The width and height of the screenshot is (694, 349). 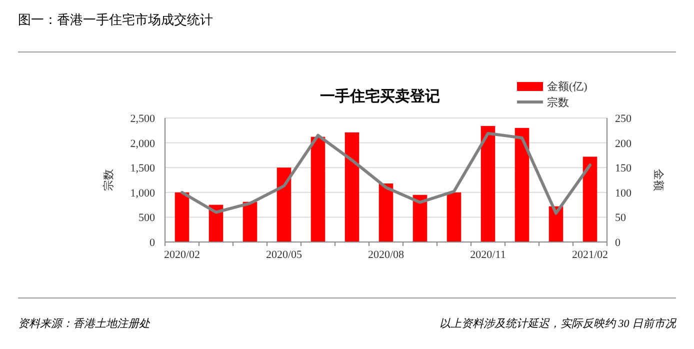 I want to click on y-tick-label: 1,500, so click(x=143, y=168).